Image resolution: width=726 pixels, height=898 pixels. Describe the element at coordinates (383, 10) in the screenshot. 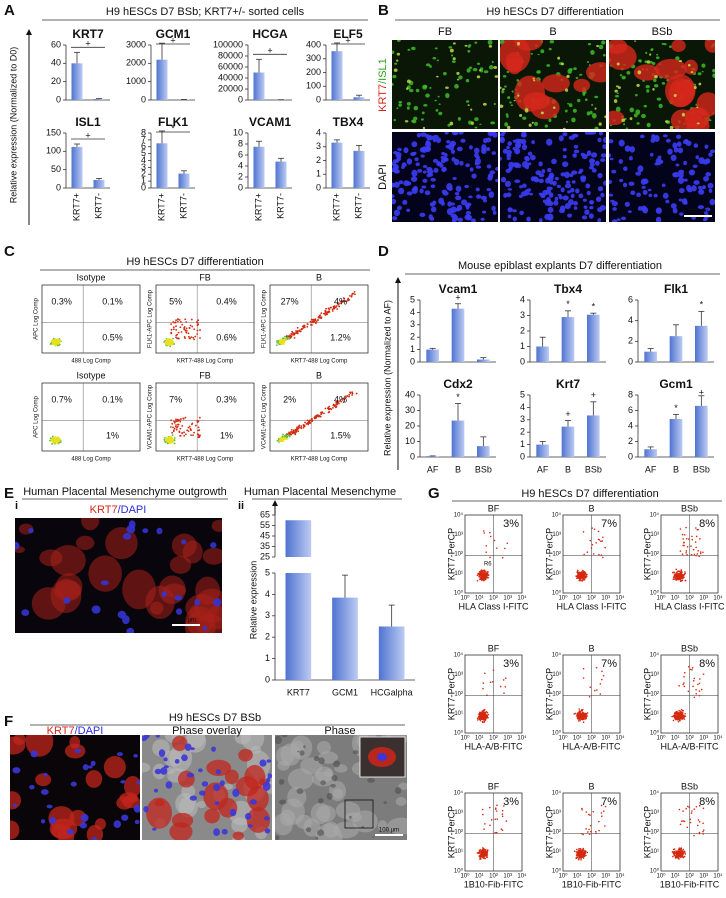

I see `panel-label: B` at that location.